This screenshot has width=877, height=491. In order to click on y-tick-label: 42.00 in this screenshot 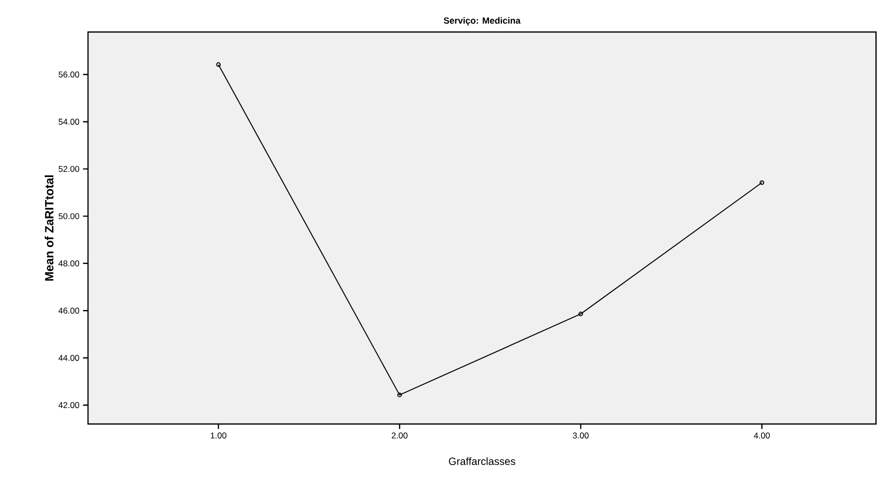, I will do `click(69, 405)`.